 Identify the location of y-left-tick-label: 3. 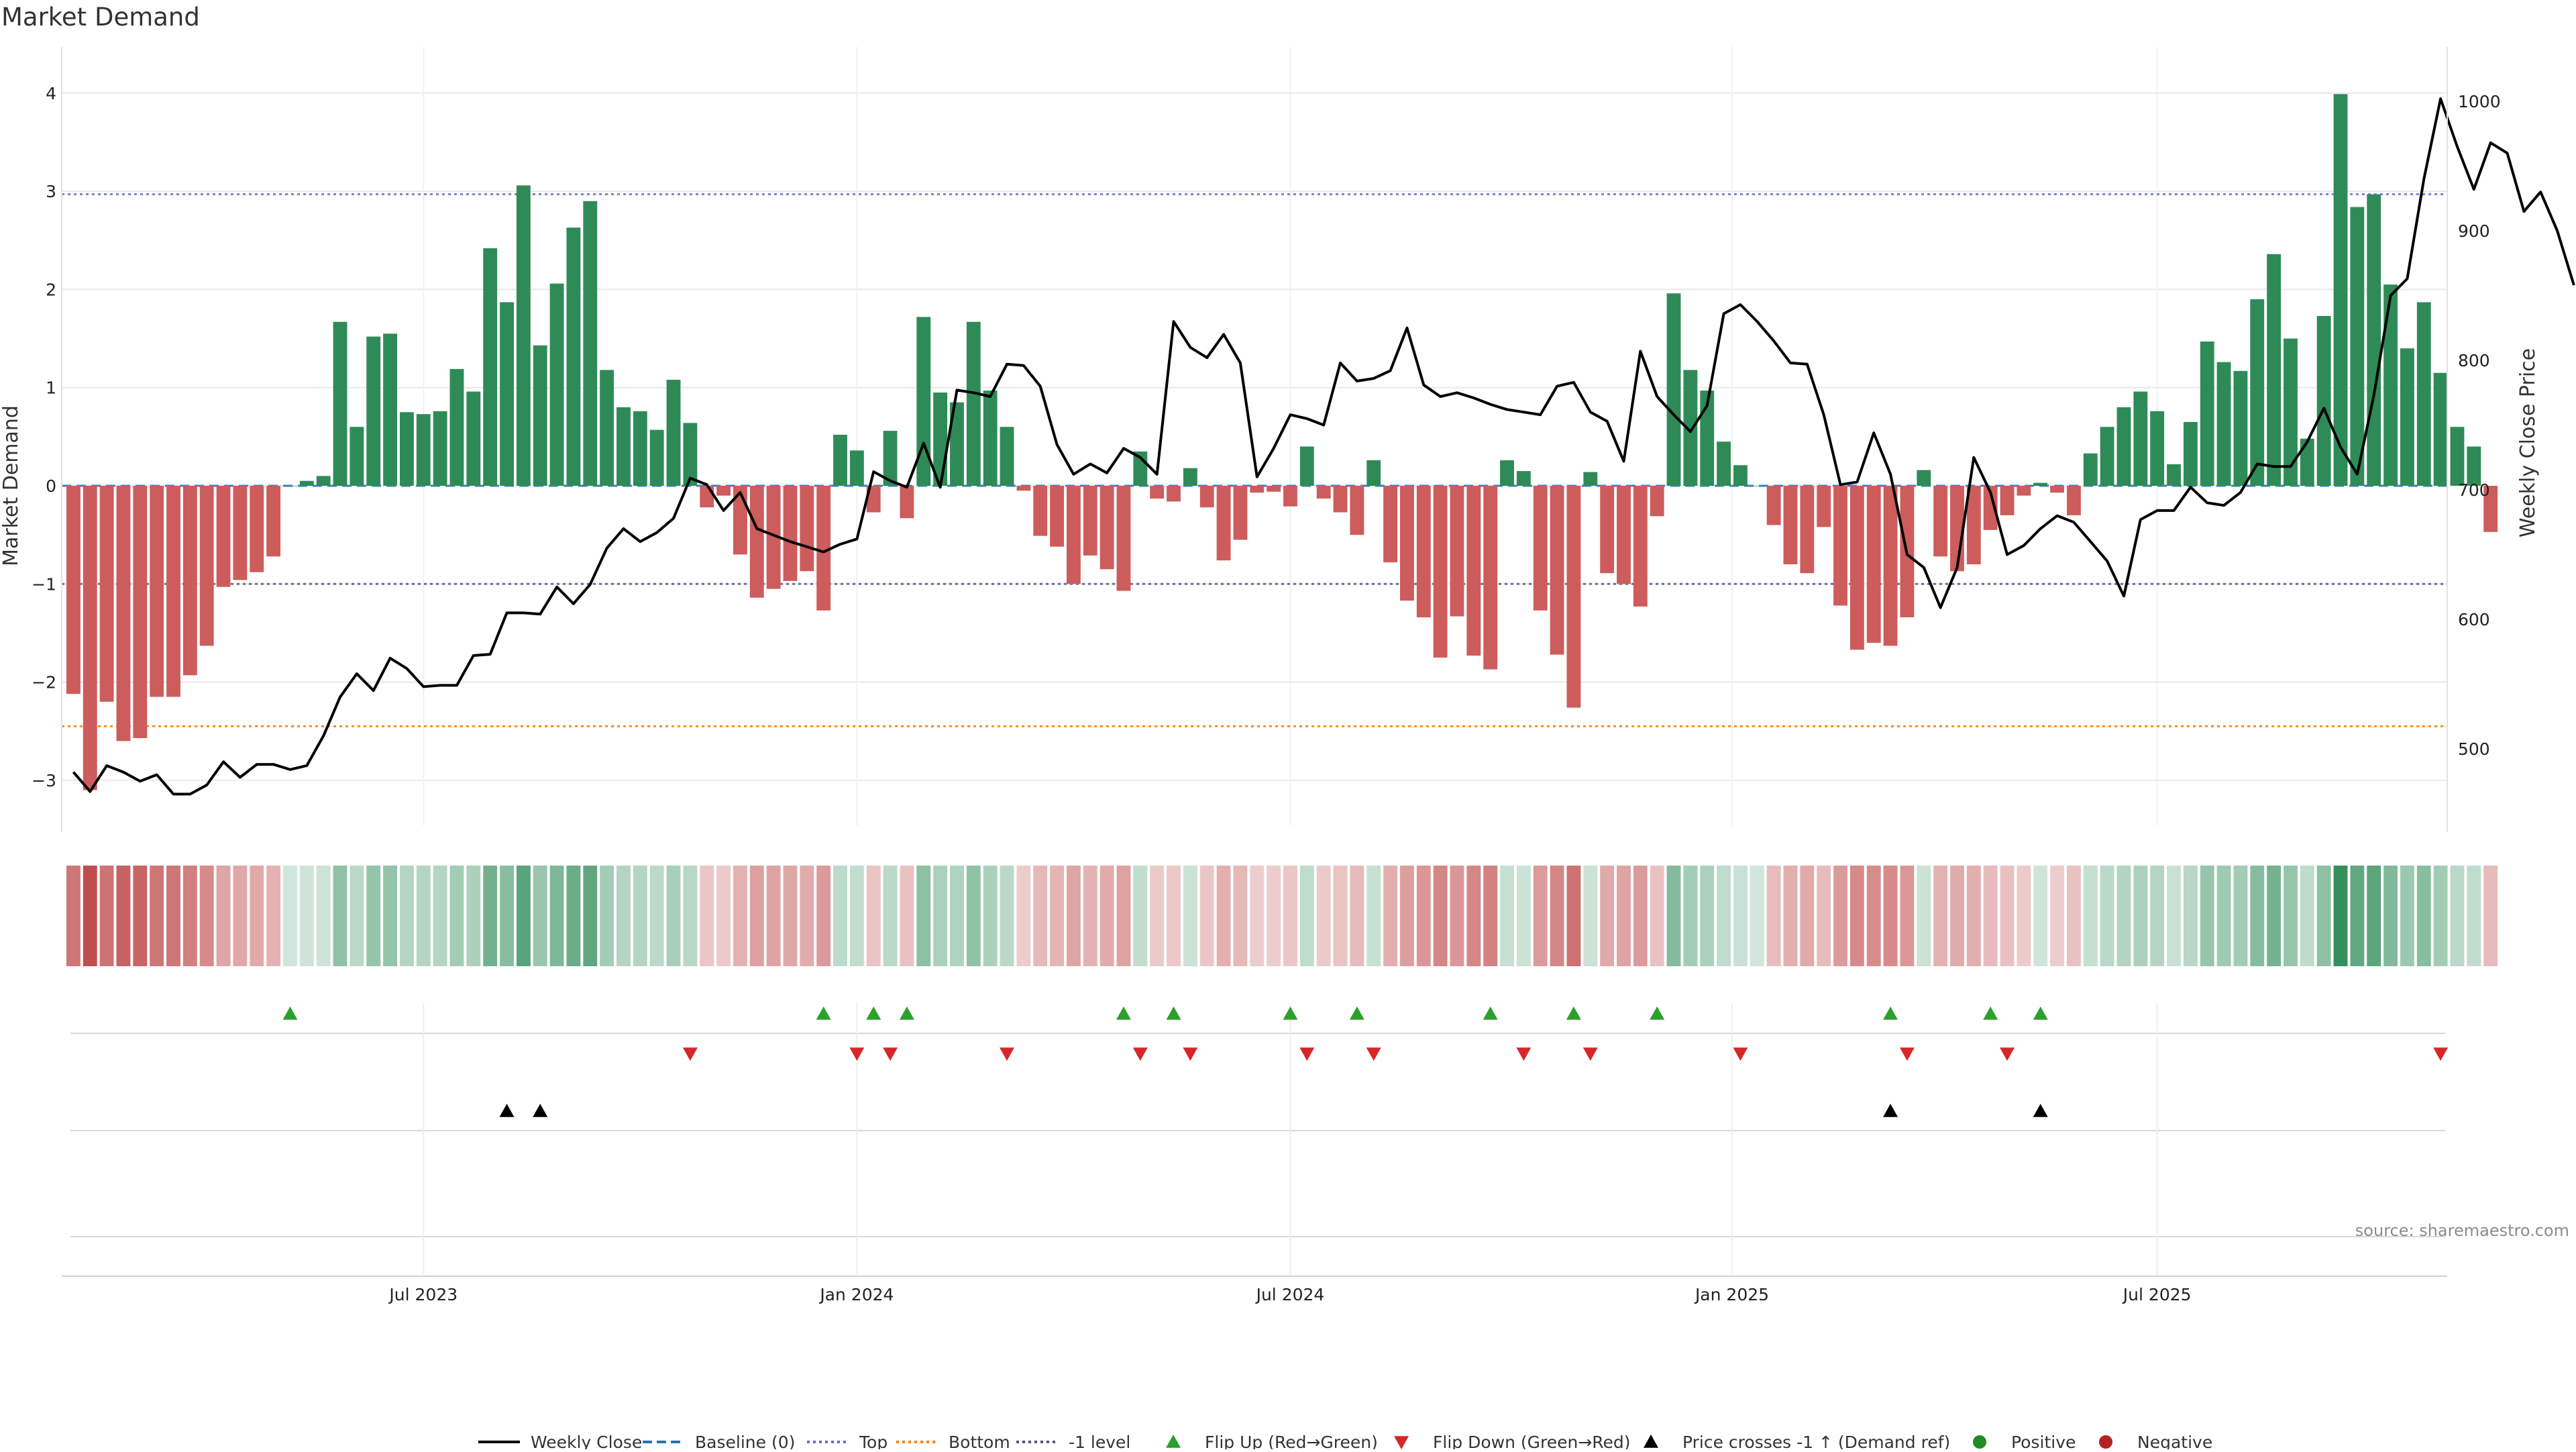
(51, 192).